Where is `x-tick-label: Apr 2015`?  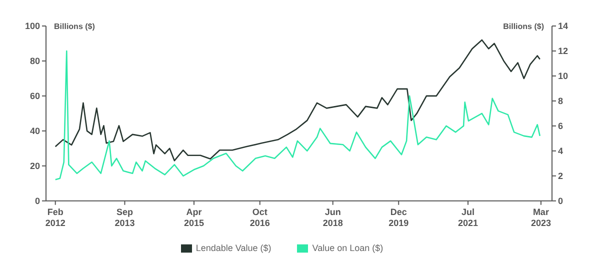
x-tick-label: Apr 2015 is located at coordinates (194, 217).